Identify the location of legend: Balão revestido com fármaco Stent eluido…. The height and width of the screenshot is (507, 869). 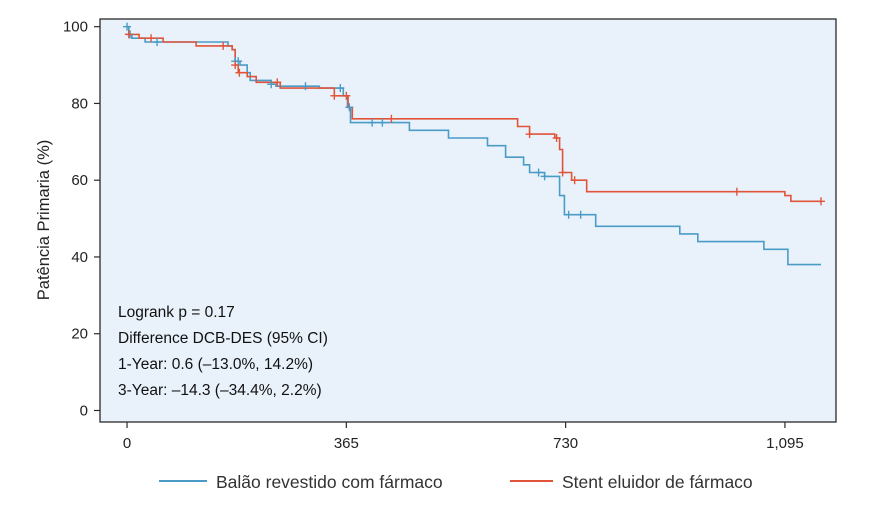
(456, 482).